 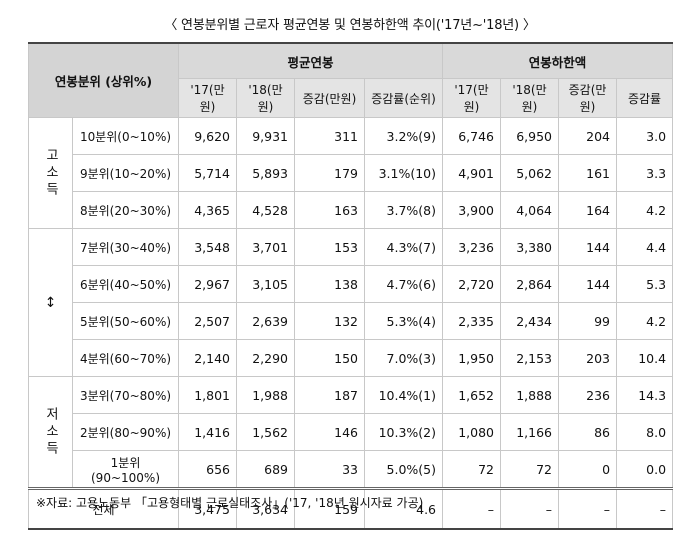 What do you see at coordinates (125, 173) in the screenshot?
I see `row-label: 9분위(10~20%)` at bounding box center [125, 173].